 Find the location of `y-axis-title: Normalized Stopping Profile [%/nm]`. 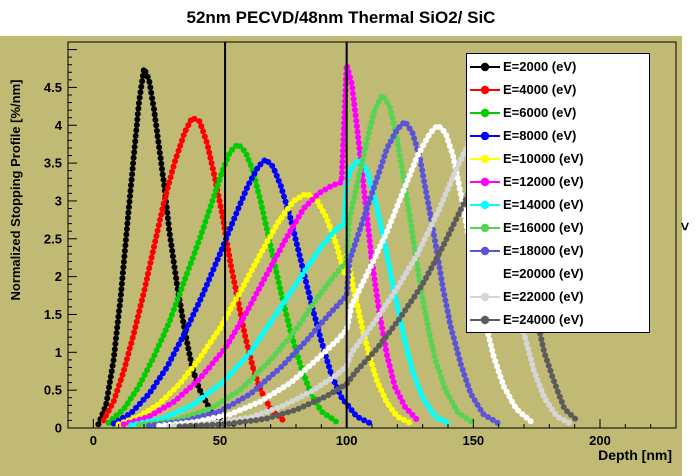

y-axis-title: Normalized Stopping Profile [%/nm] is located at coordinates (15, 190).